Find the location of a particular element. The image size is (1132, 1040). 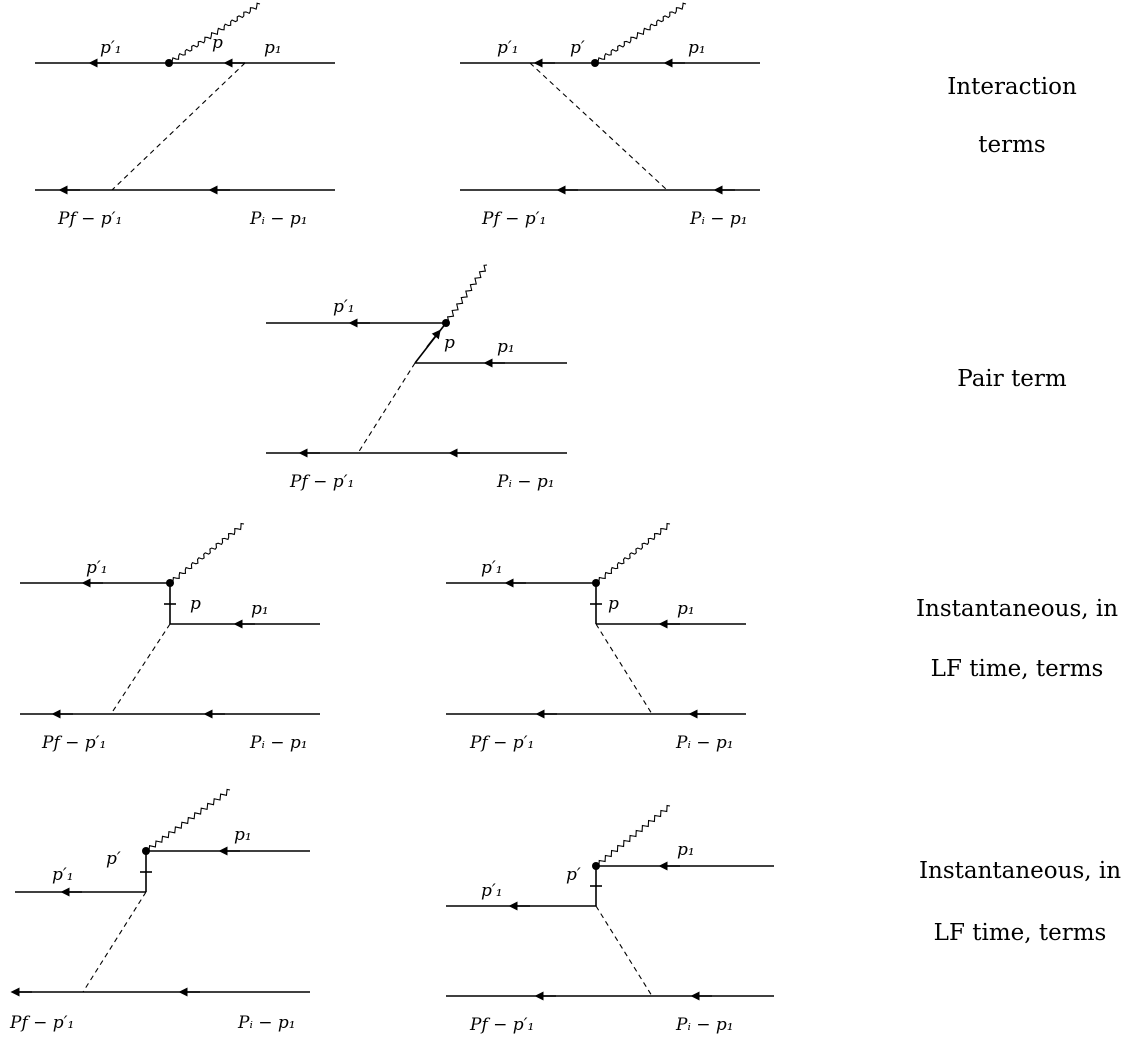

arrow is located at coordinates (433, 338).